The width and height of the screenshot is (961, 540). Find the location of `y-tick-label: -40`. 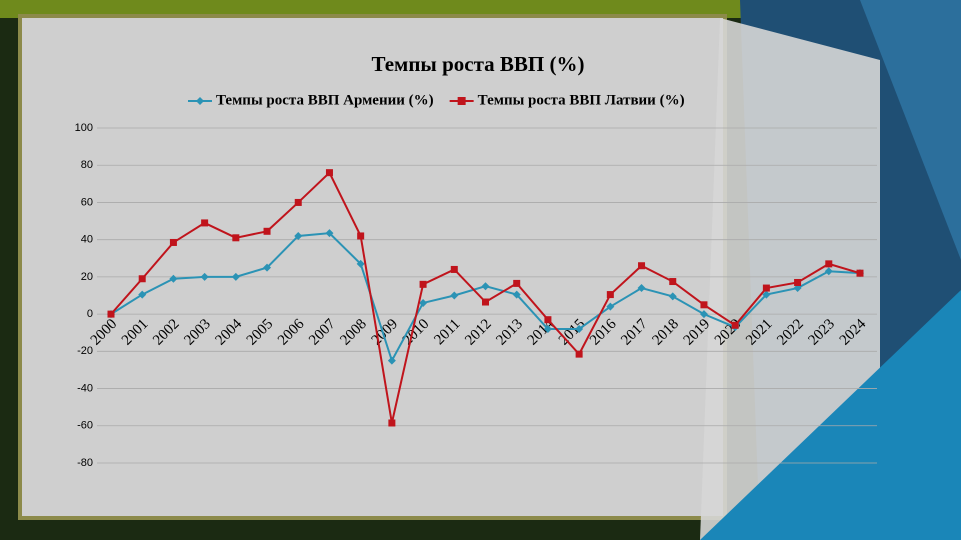

y-tick-label: -40 is located at coordinates (85, 388).